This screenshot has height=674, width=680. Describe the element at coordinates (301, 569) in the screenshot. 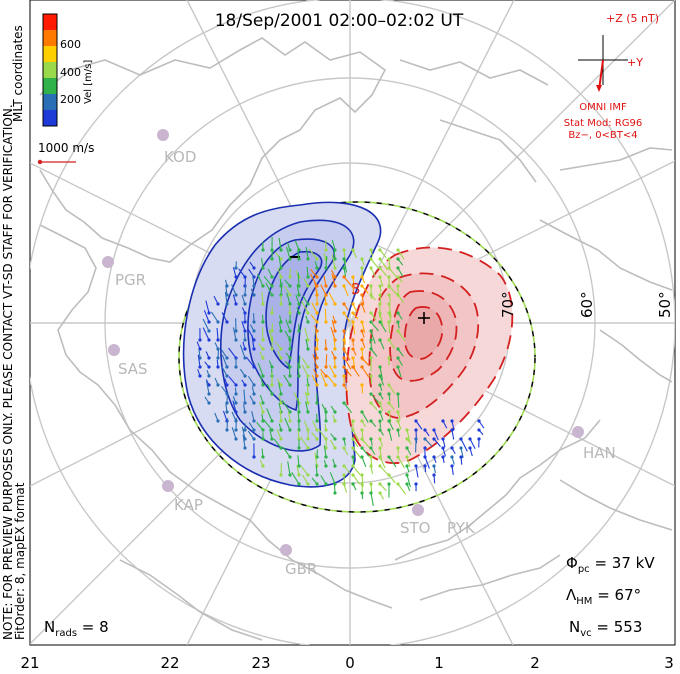

I see `station-label-gbr: GBR` at that location.